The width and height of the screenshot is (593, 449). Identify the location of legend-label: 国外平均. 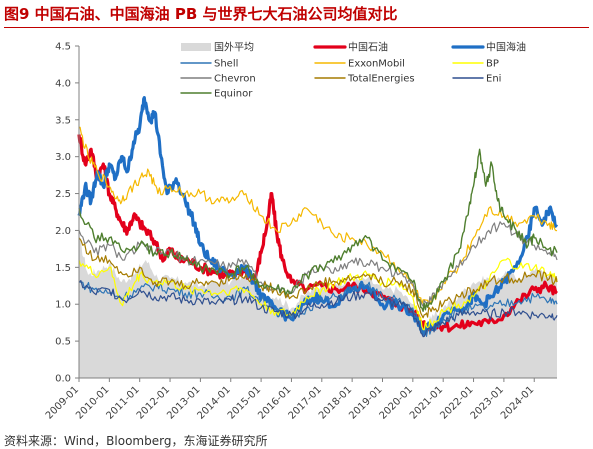
(234, 48).